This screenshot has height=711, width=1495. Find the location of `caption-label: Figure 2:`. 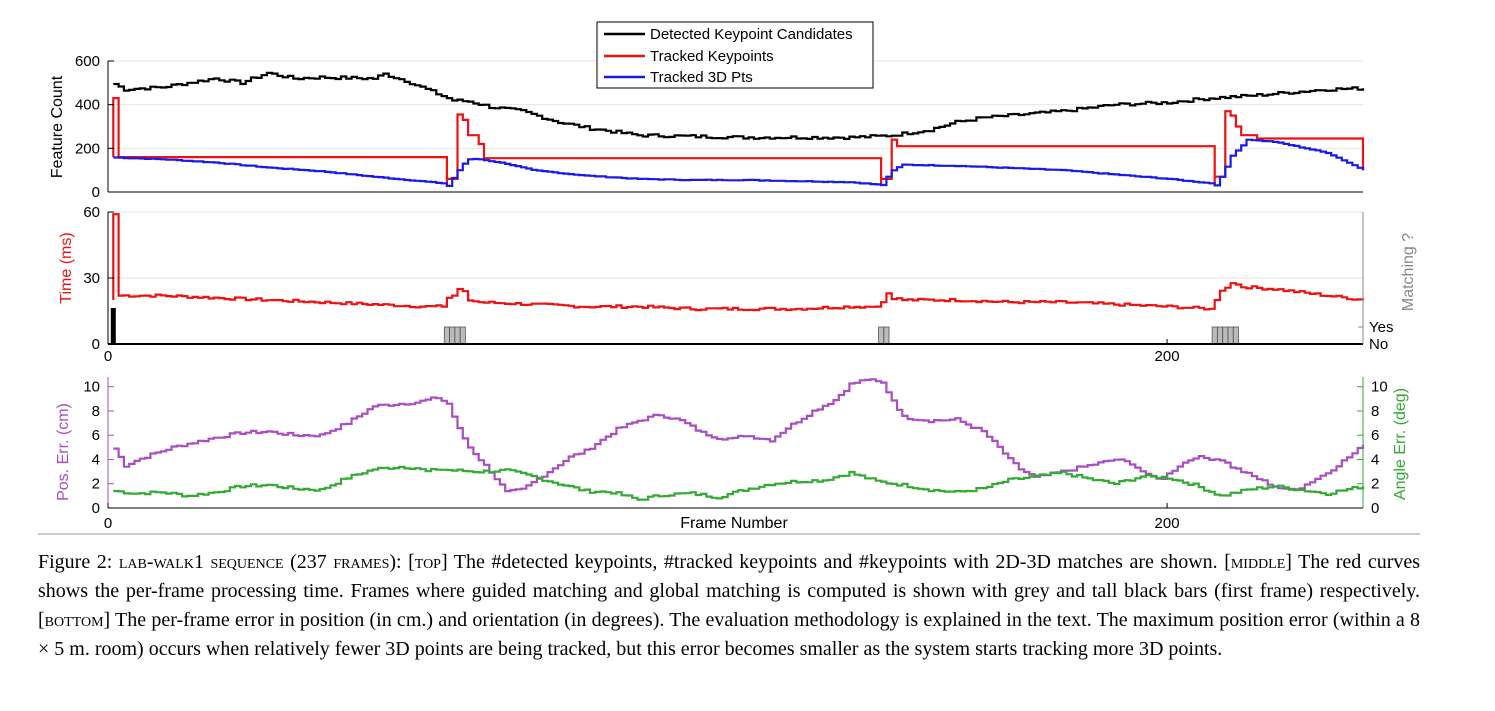

caption-label: Figure 2: is located at coordinates (75, 562).